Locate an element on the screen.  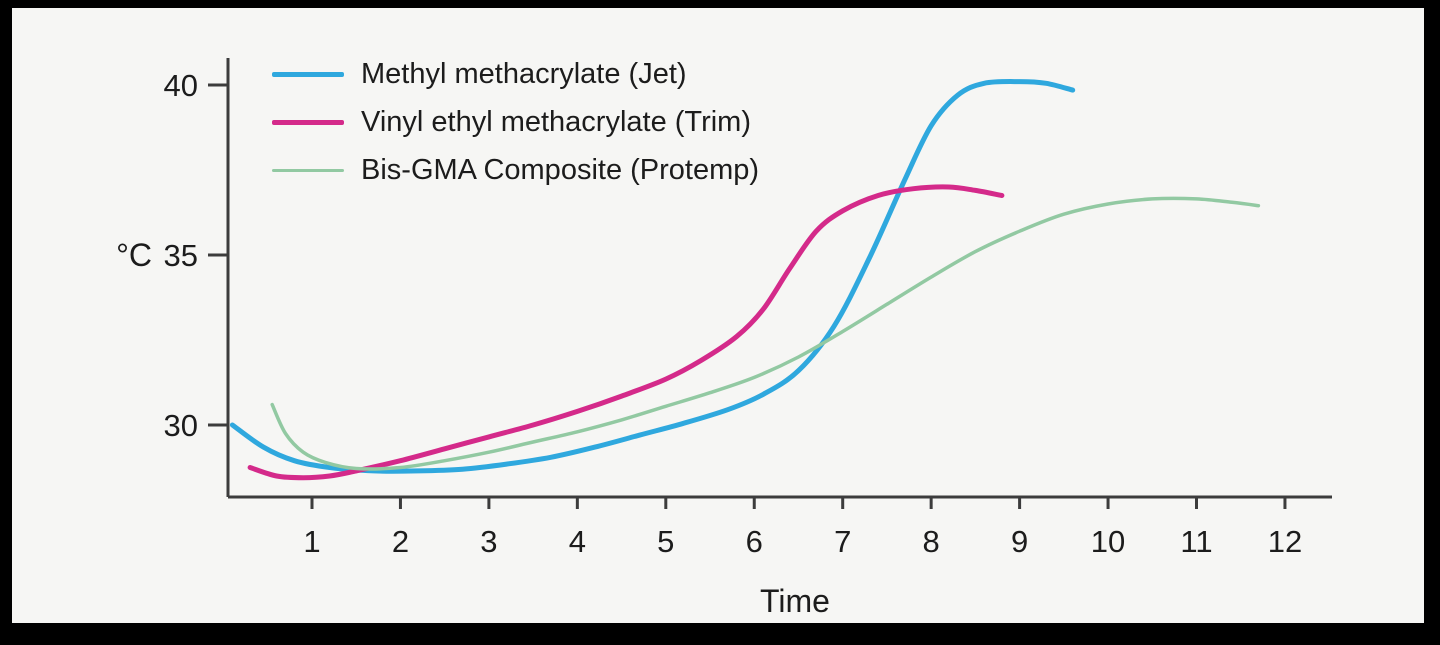
legend-label-0: Methyl methacrylate (Jet) is located at coordinates (524, 74).